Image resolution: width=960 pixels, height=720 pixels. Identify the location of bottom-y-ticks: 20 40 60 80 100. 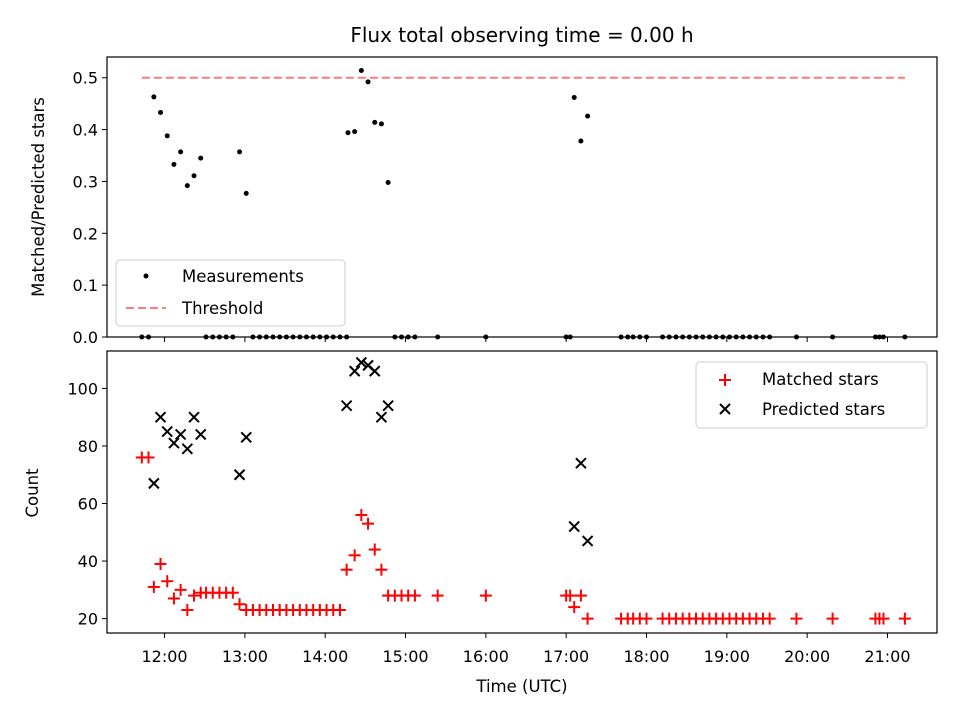
(87, 504).